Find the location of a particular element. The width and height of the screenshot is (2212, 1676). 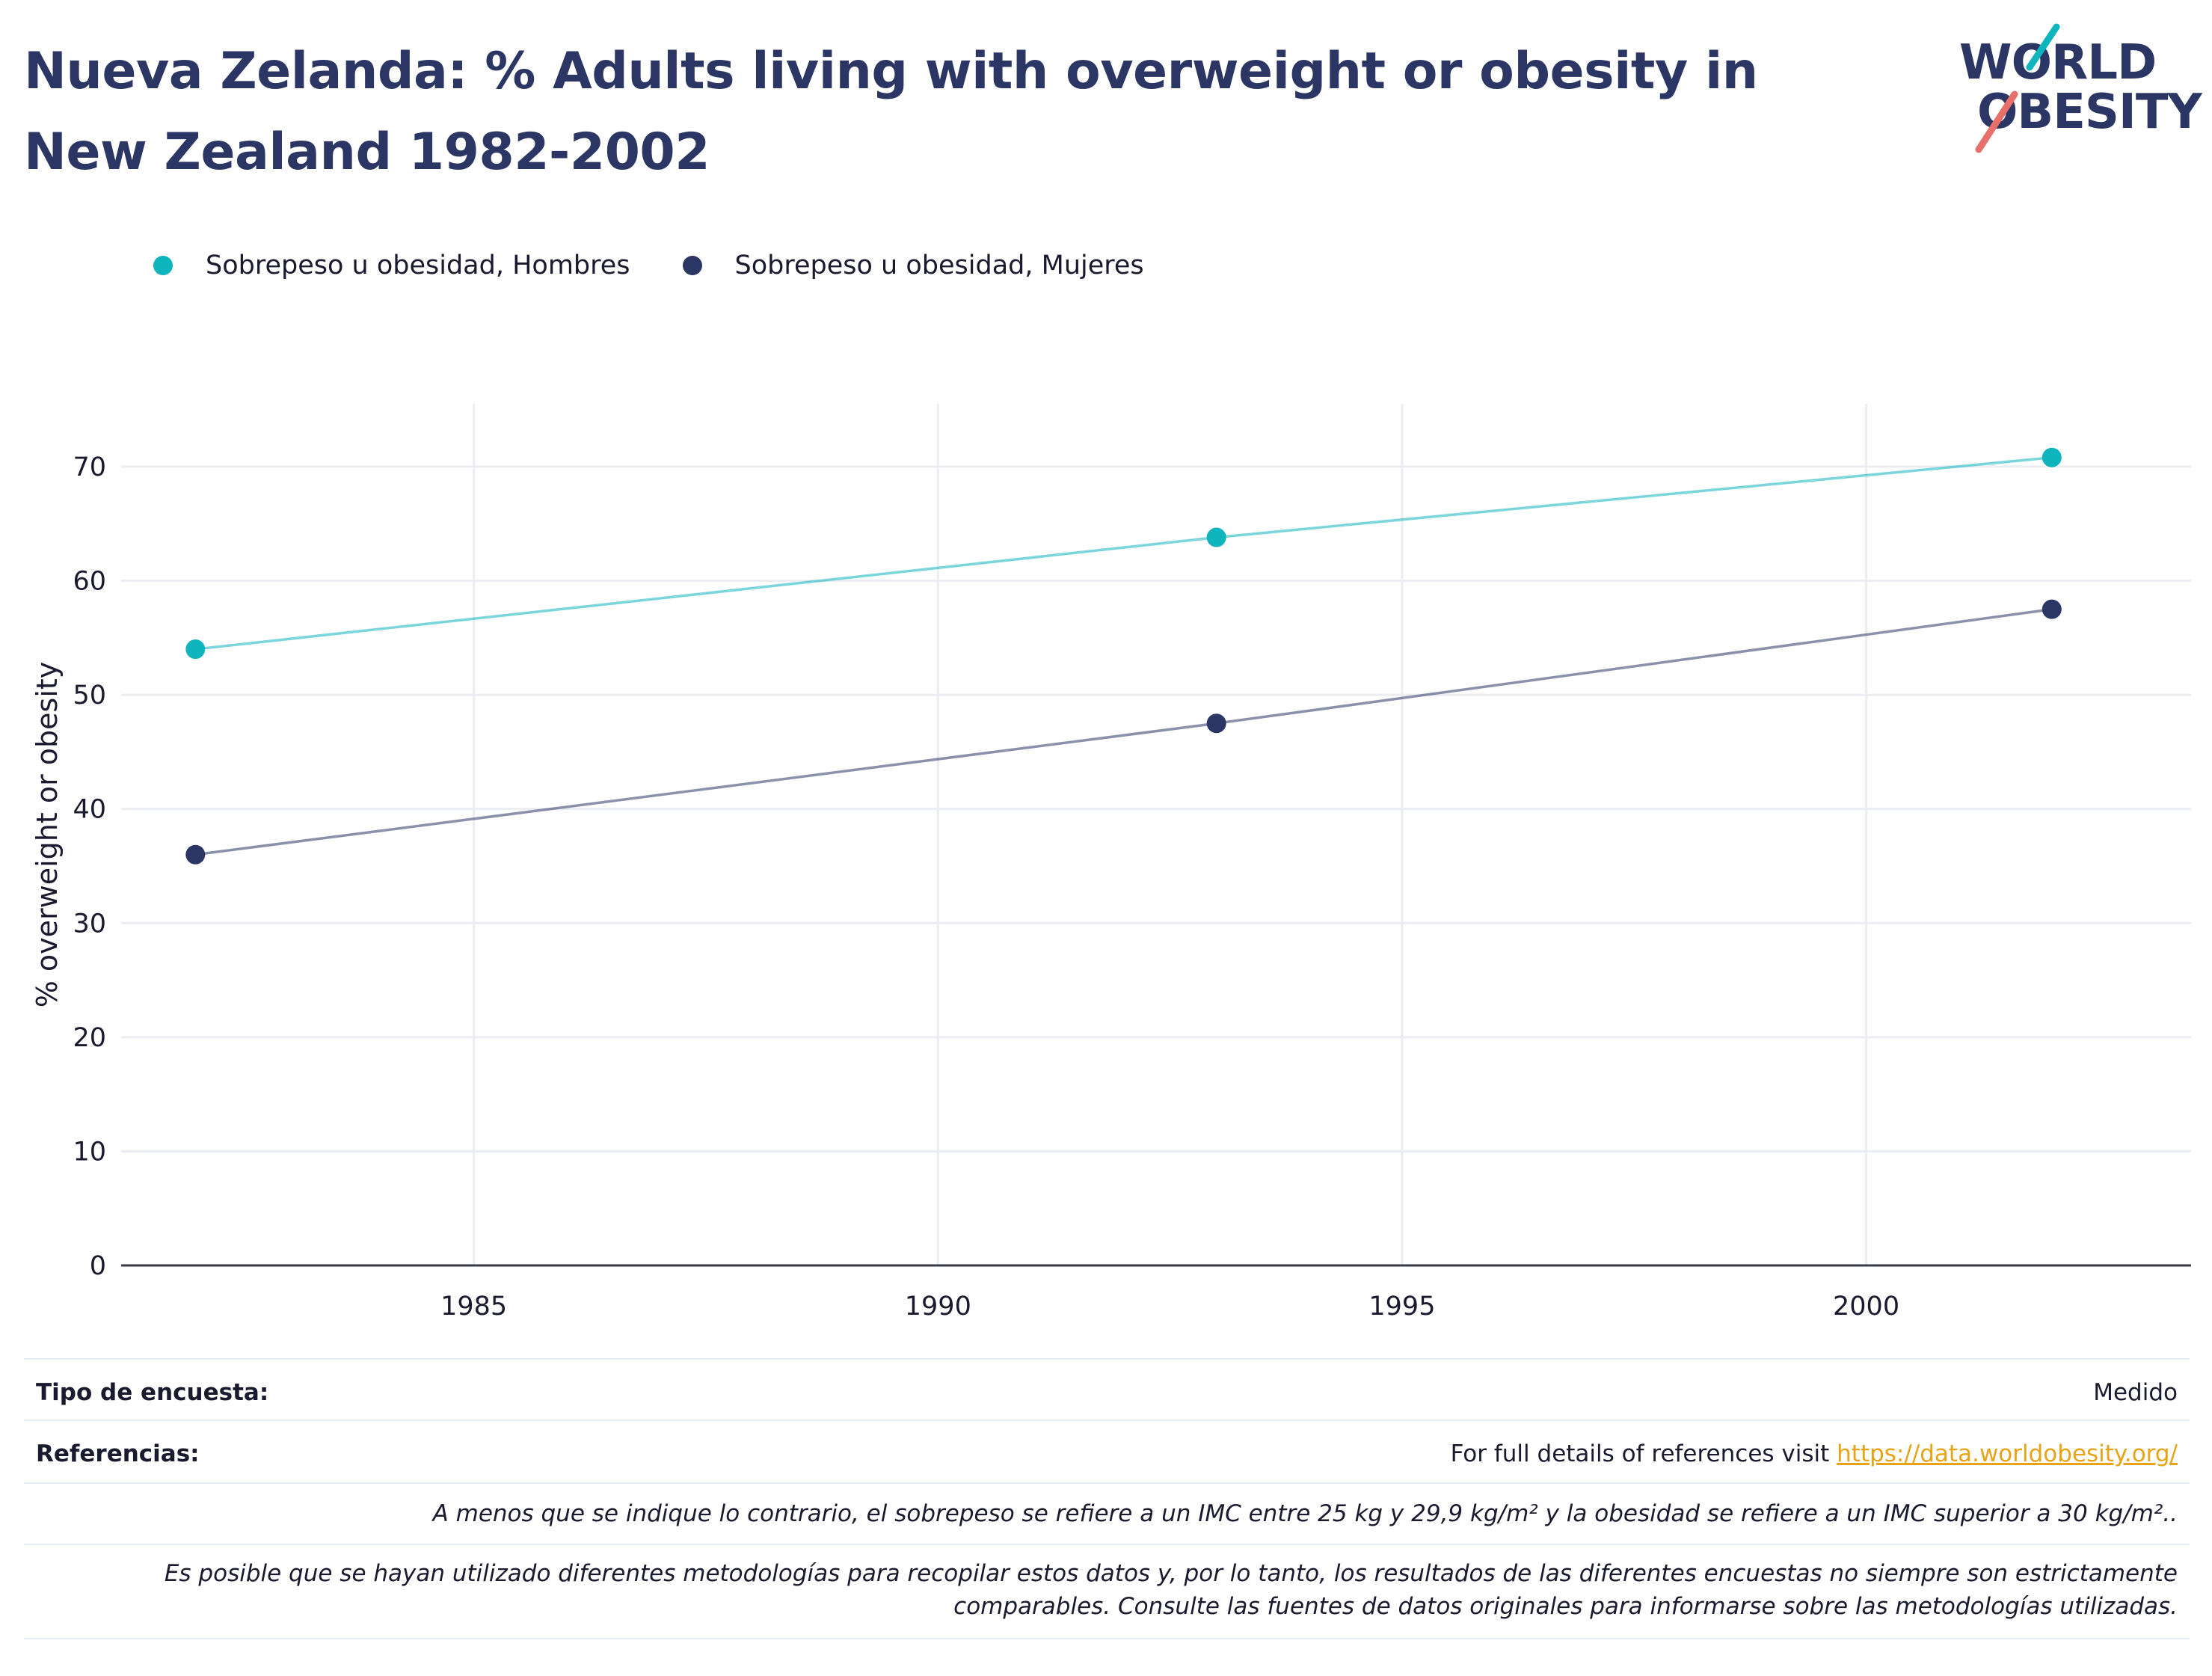

y-tick-label: 0 is located at coordinates (98, 1266).